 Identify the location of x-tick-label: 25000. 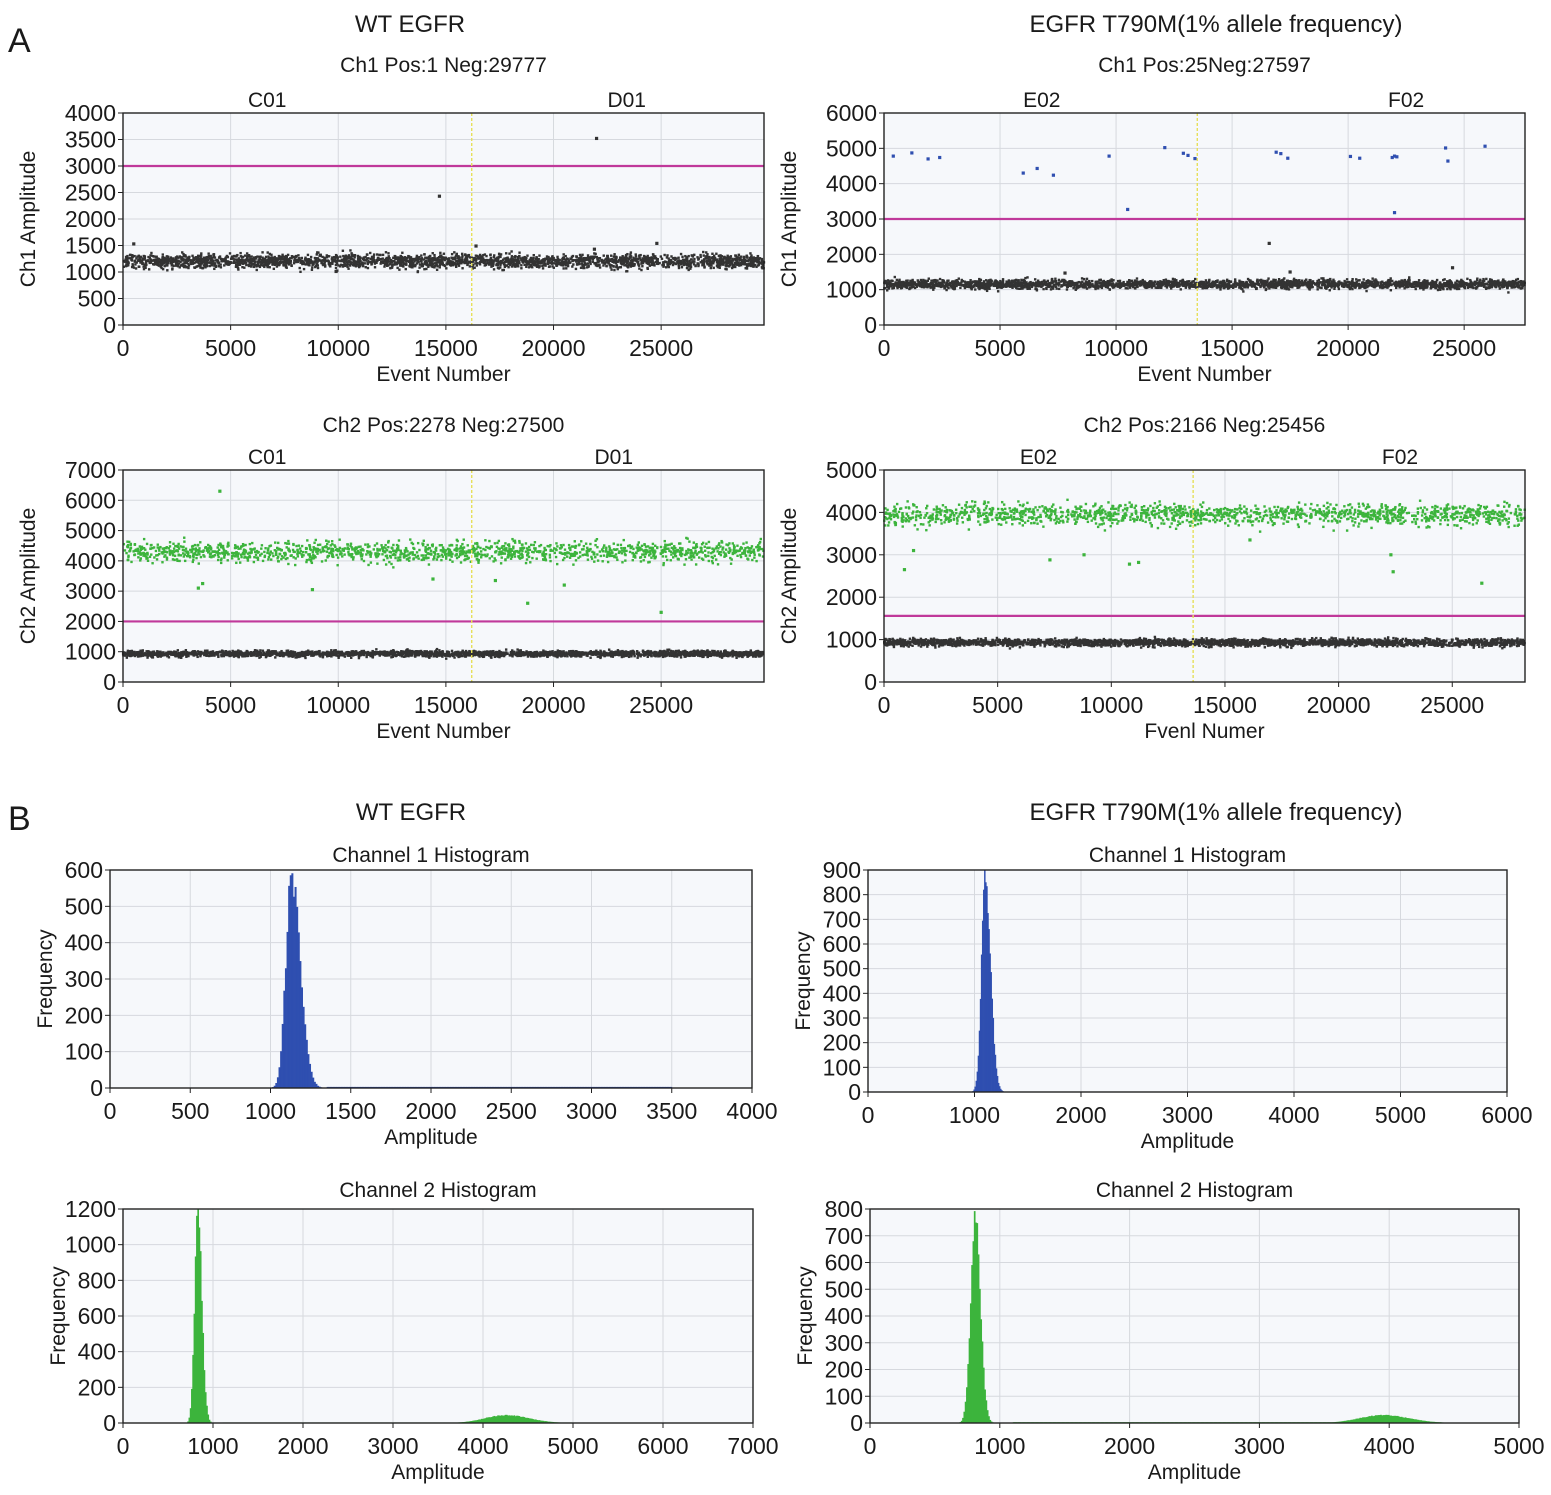
(661, 348).